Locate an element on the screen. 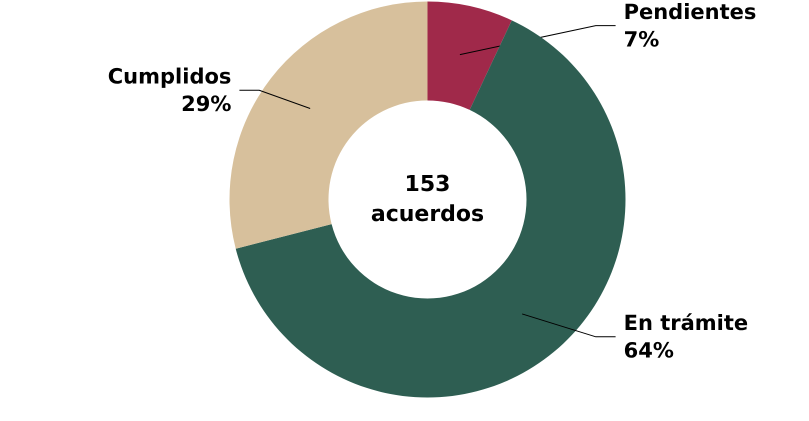  text: 153 acuerdos is located at coordinates (427, 199).